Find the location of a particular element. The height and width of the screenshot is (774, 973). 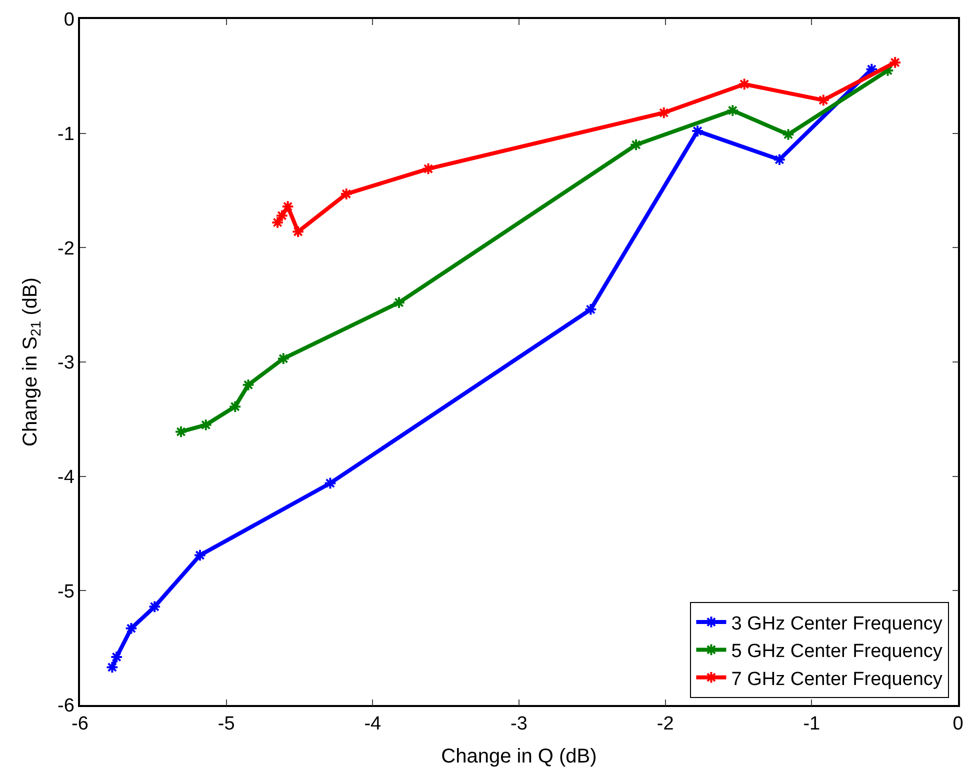

legend-label: 3 GHz Center Frequency is located at coordinates (837, 623).